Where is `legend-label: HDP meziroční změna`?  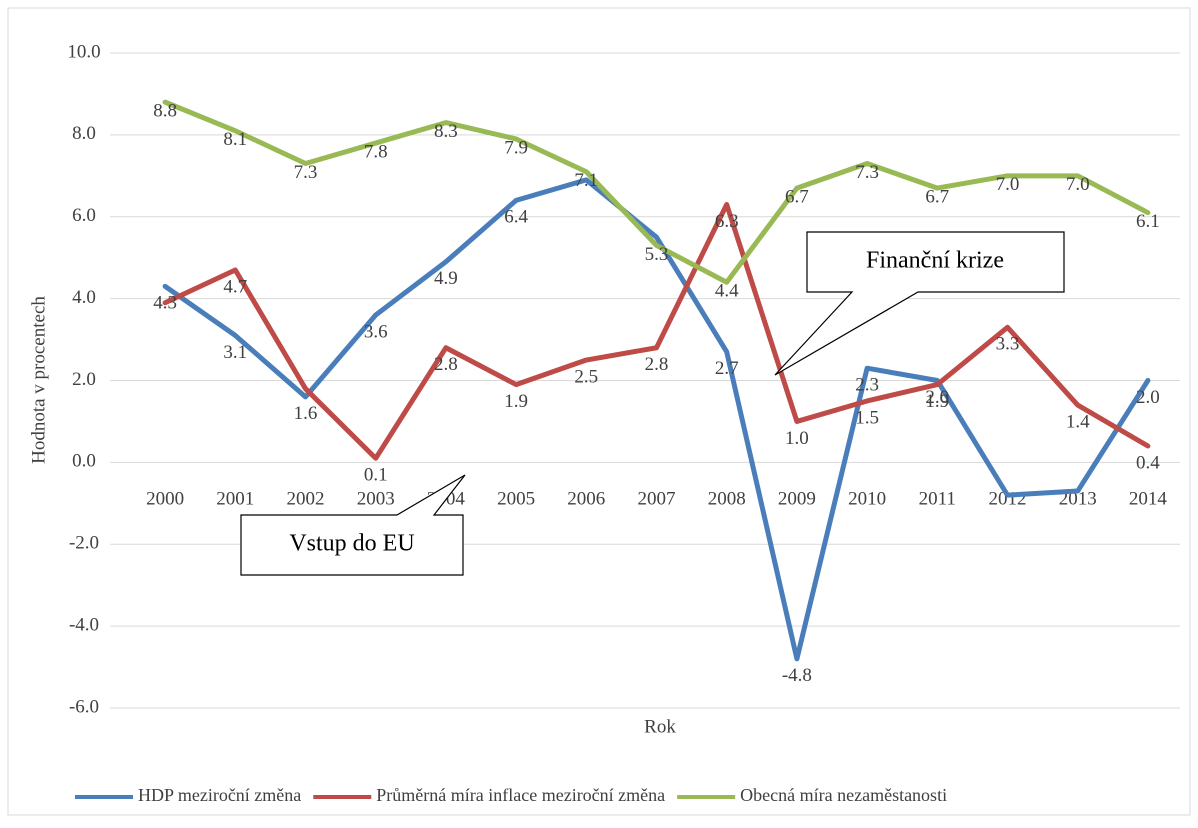 legend-label: HDP meziroční změna is located at coordinates (219, 795).